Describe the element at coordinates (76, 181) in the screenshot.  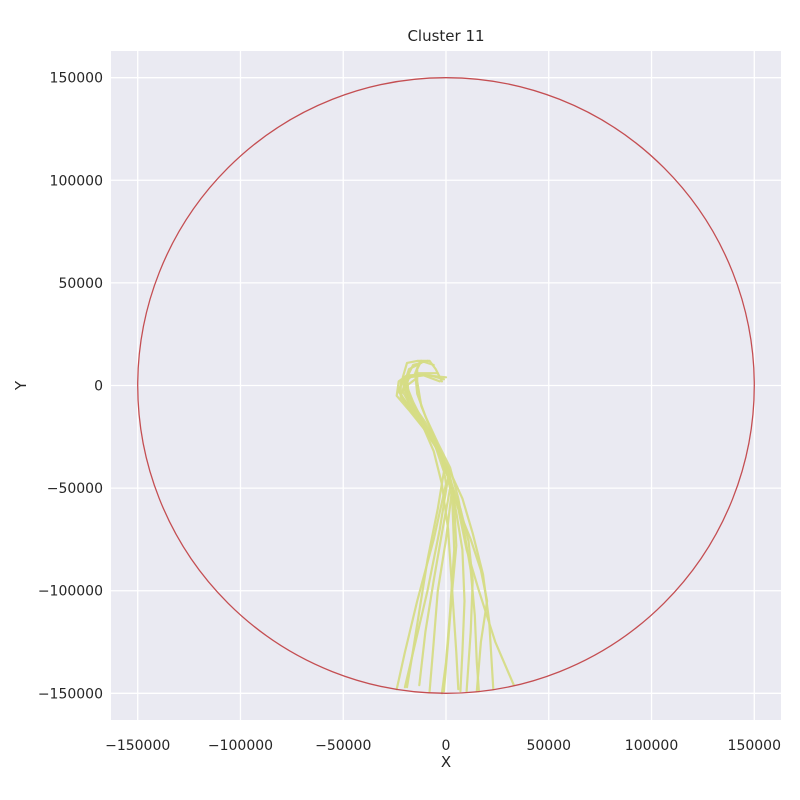
I see `y-tick-label: 100000` at that location.